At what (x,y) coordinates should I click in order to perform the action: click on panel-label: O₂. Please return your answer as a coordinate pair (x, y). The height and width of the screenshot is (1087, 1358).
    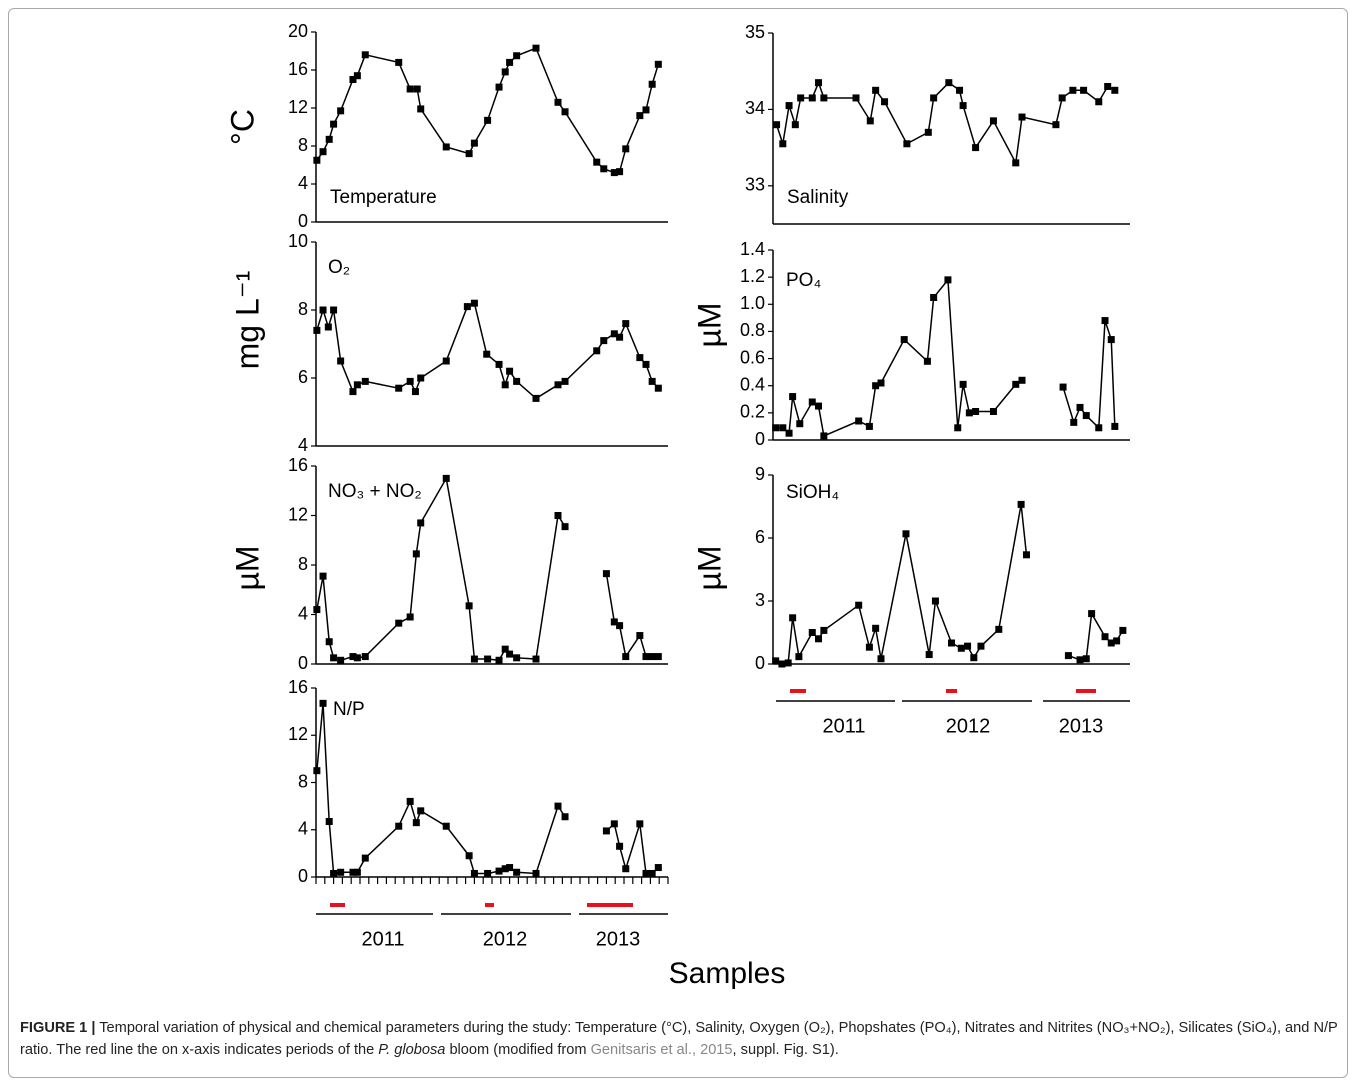
    Looking at the image, I should click on (339, 267).